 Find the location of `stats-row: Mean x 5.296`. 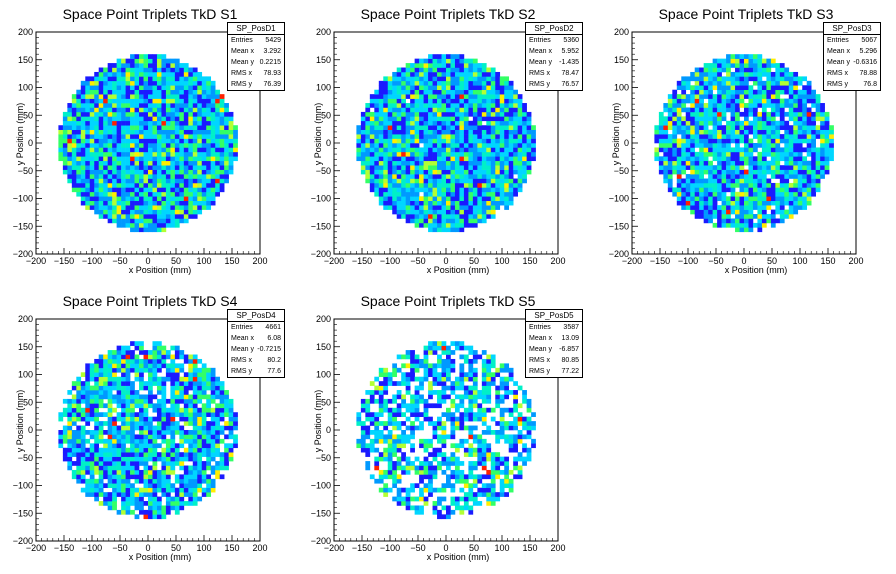

stats-row: Mean x 5.296 is located at coordinates (852, 51).